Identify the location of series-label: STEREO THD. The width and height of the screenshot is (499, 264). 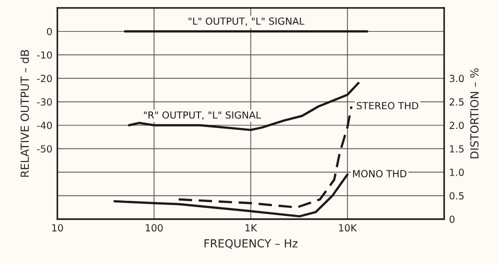
(387, 106).